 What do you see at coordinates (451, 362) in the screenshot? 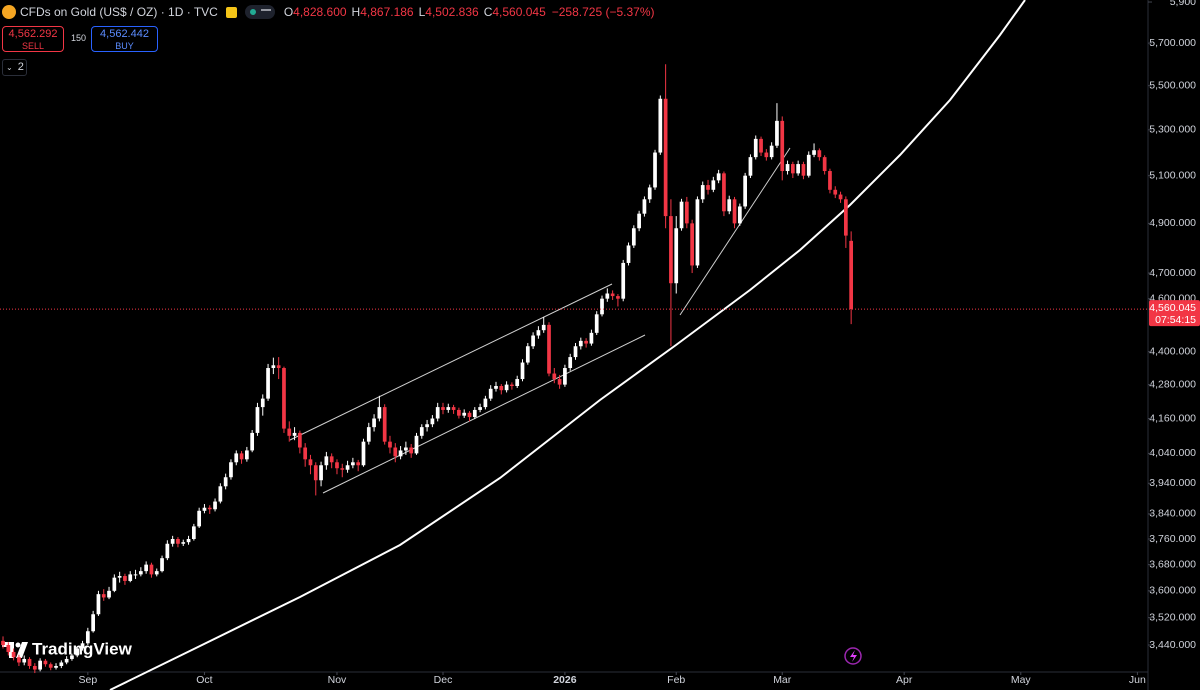
I see `channel-upper` at bounding box center [451, 362].